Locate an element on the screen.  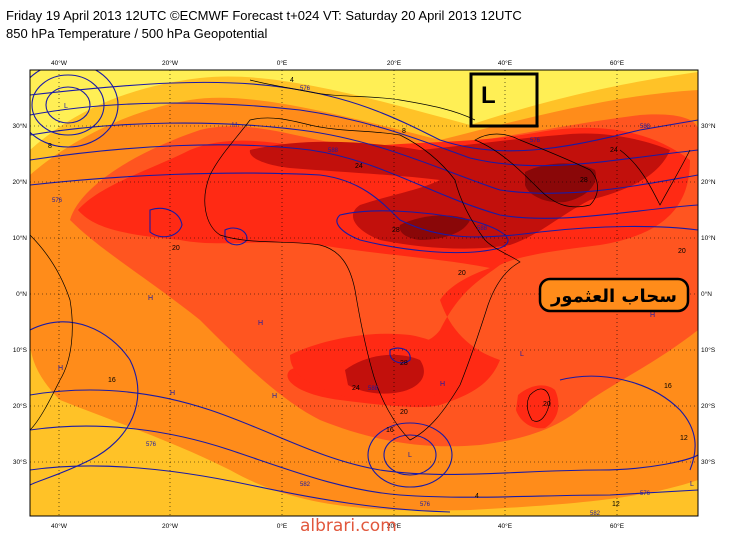
lon-label-top: 60°E is located at coordinates (617, 63).